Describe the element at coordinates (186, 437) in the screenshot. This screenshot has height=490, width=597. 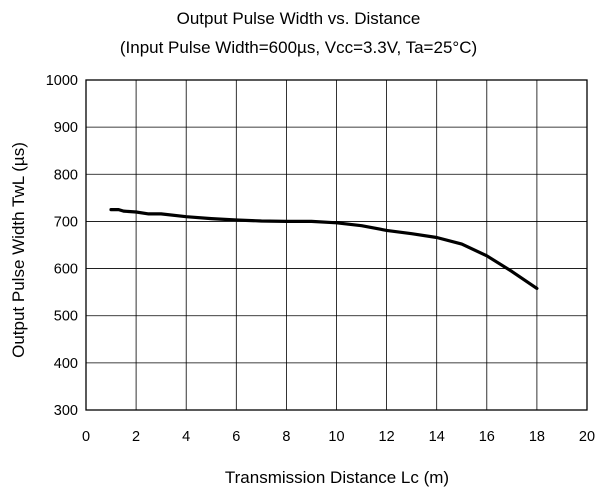
I see `x-tick-label: 4` at that location.